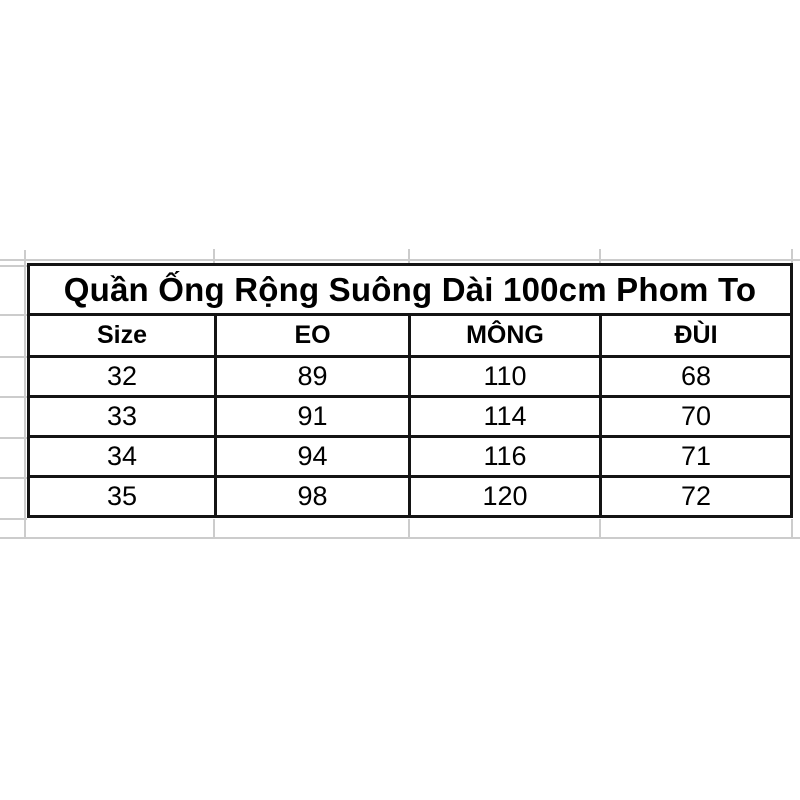  Describe the element at coordinates (696, 456) in the screenshot. I see `table-cell: 71` at that location.